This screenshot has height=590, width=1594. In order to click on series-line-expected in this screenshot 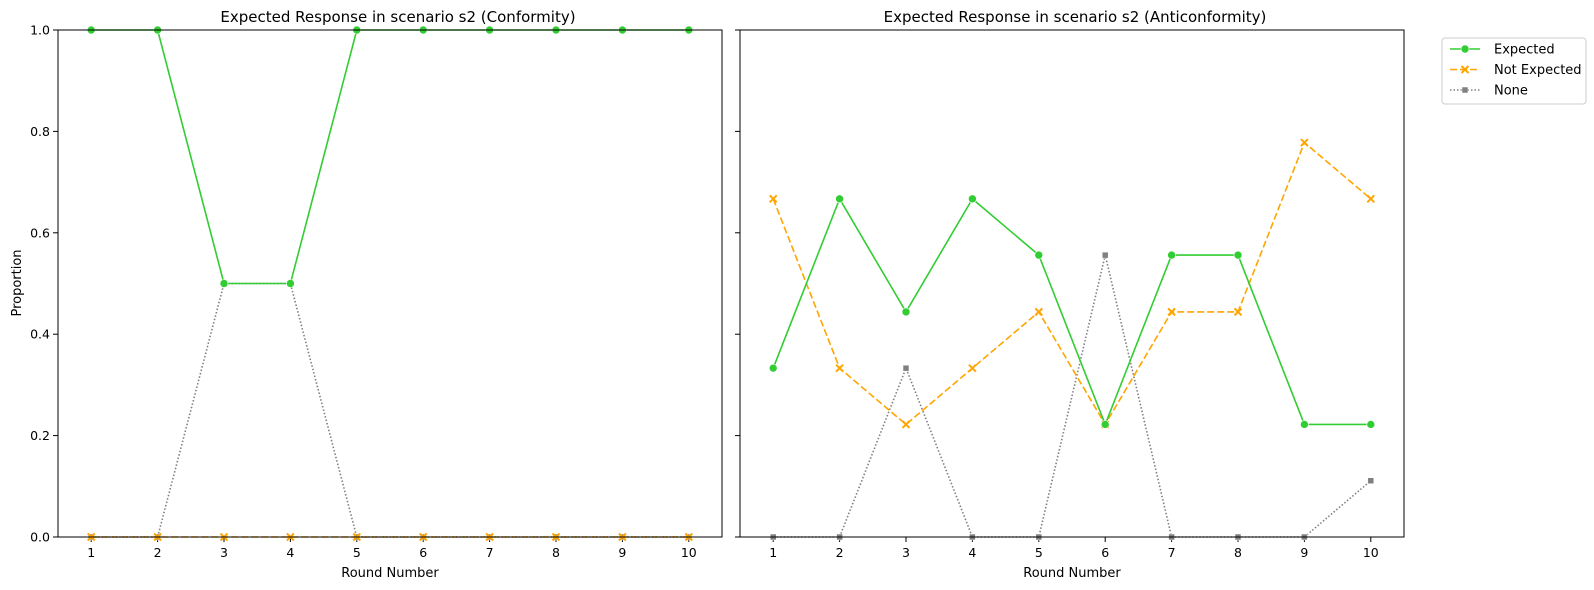, I will do `click(1071, 312)`.